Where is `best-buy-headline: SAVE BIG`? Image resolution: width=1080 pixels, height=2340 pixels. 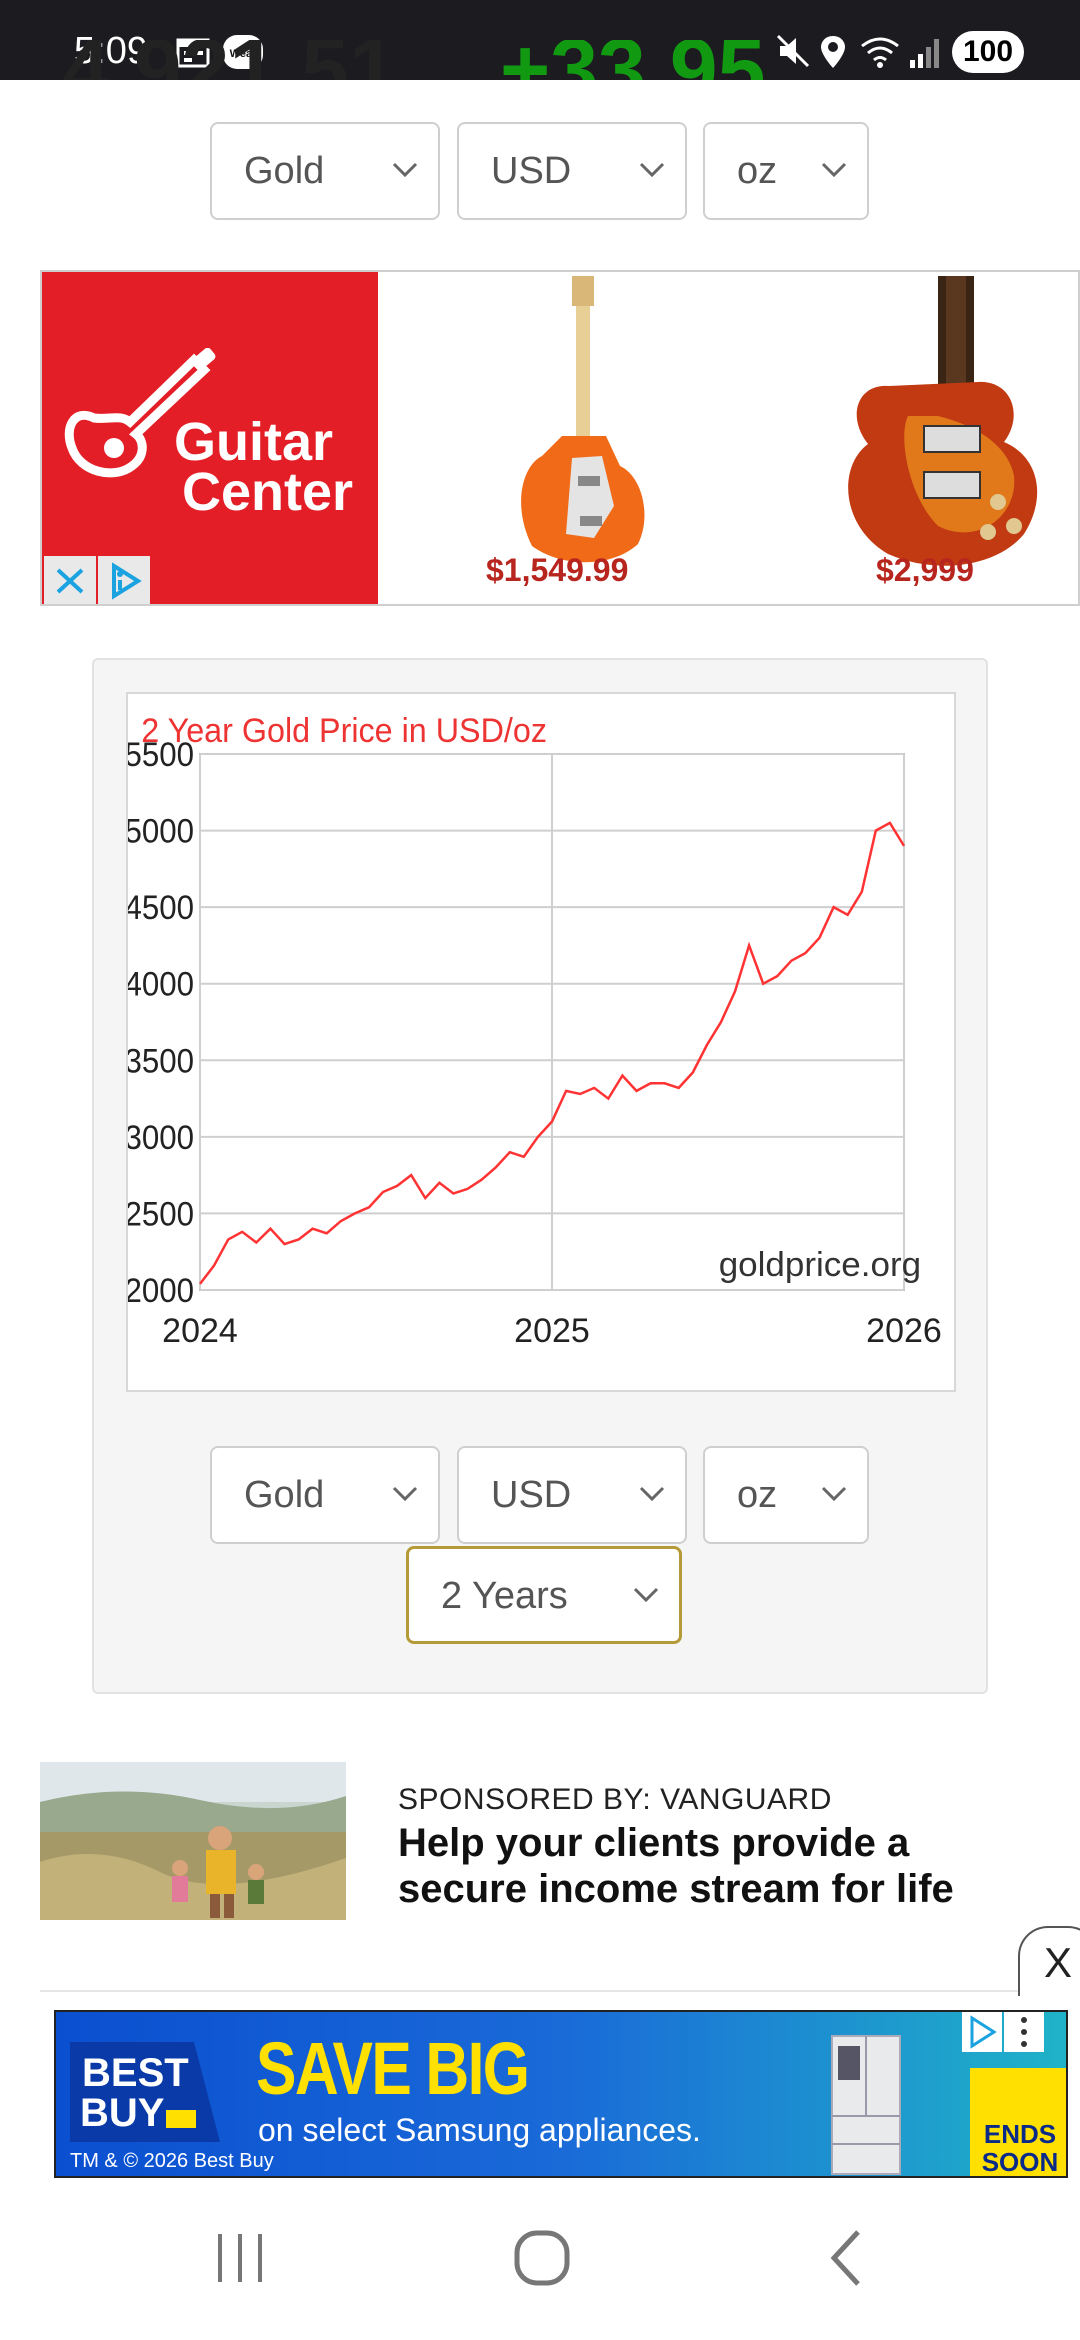 best-buy-headline: SAVE BIG is located at coordinates (393, 2068).